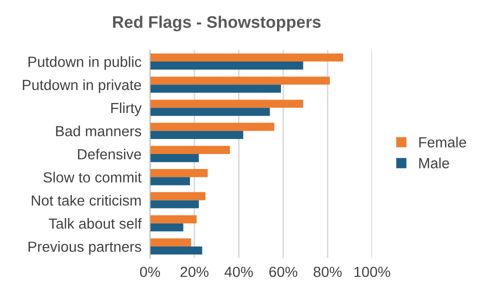 The width and height of the screenshot is (486, 294). What do you see at coordinates (217, 24) in the screenshot?
I see `chart-title: Red Flags - Showstoppers` at bounding box center [217, 24].